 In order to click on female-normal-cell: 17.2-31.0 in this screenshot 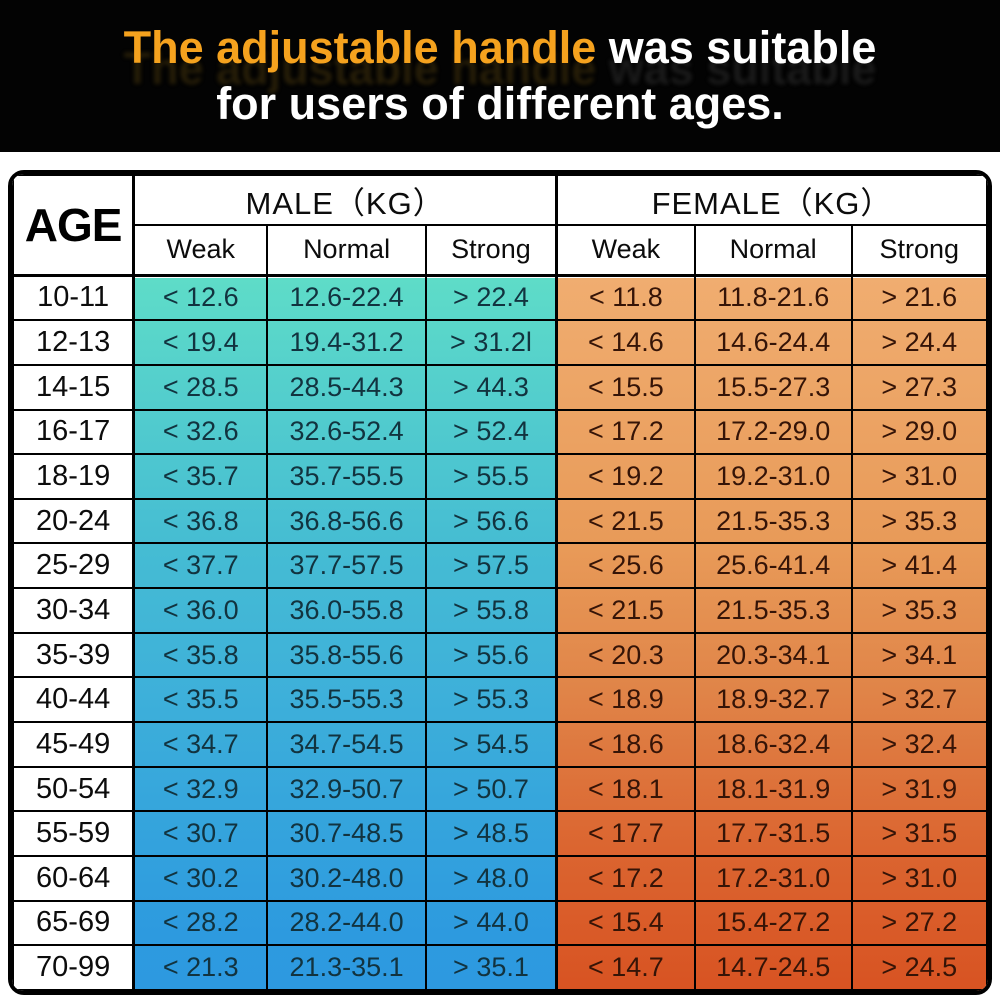, I will do `click(773, 878)`.